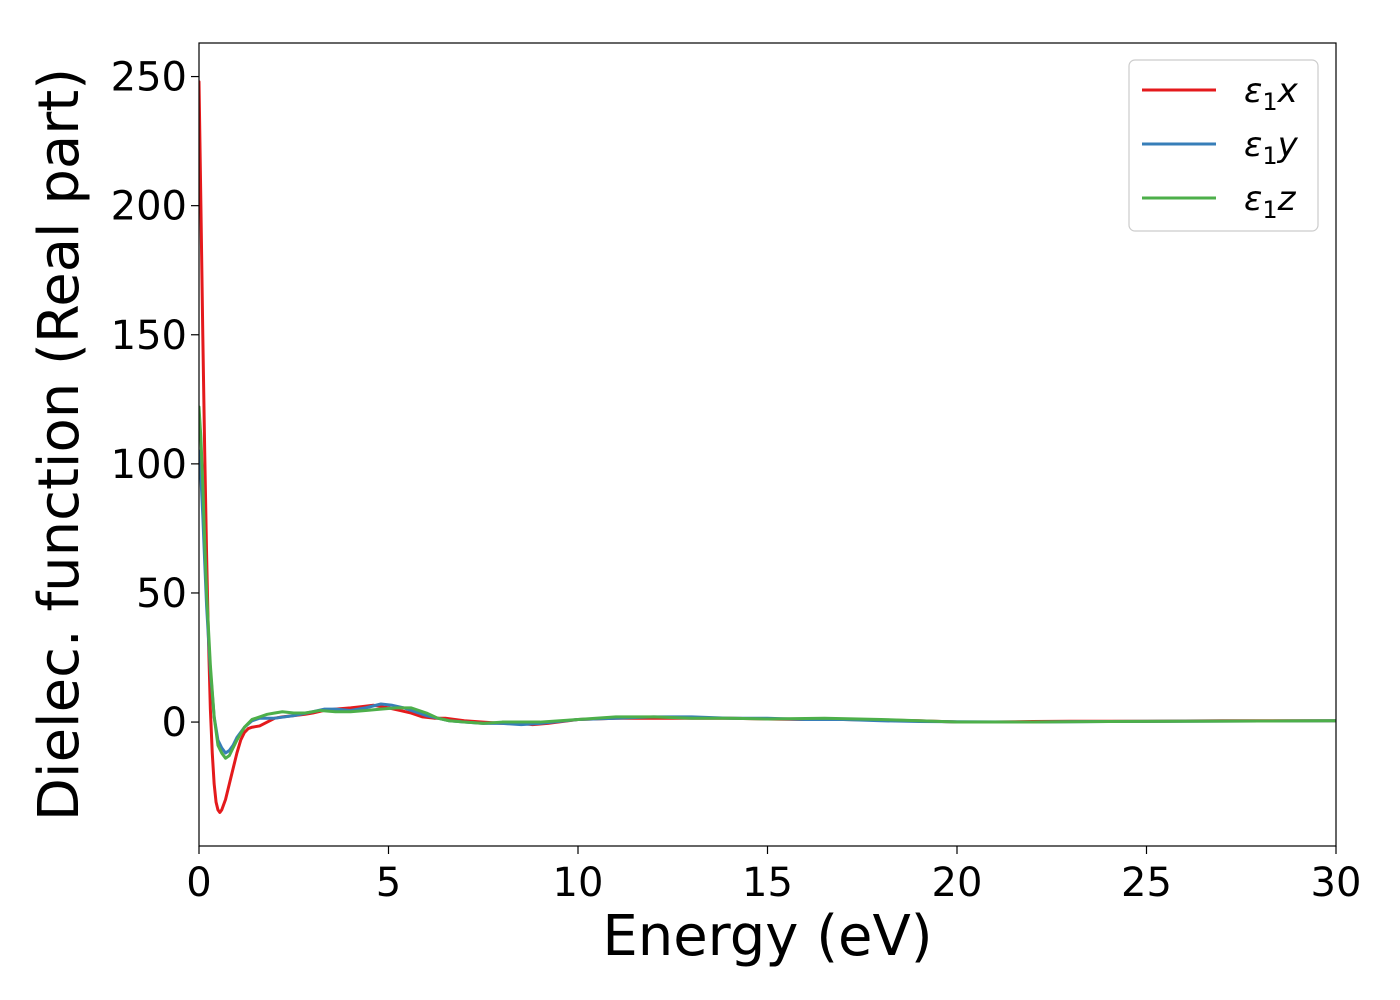  Describe the element at coordinates (1146, 883) in the screenshot. I see `x-tick-label: 25` at that location.